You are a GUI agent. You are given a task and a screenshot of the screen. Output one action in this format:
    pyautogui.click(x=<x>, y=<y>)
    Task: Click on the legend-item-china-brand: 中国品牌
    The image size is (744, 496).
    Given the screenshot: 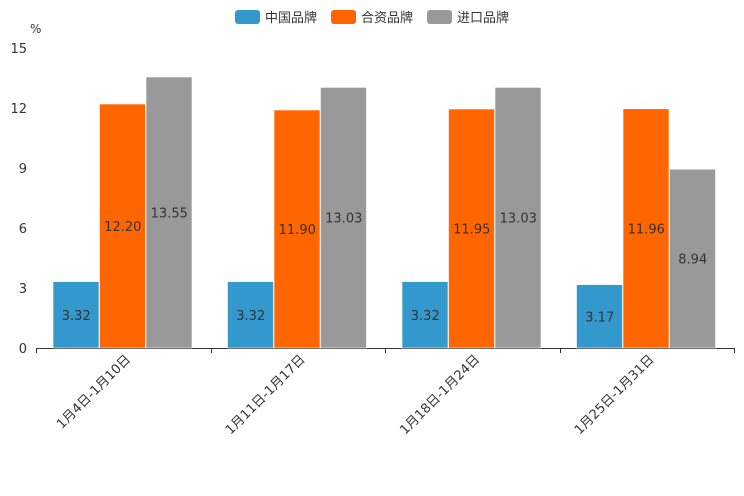 What is the action you would take?
    pyautogui.click(x=275, y=16)
    